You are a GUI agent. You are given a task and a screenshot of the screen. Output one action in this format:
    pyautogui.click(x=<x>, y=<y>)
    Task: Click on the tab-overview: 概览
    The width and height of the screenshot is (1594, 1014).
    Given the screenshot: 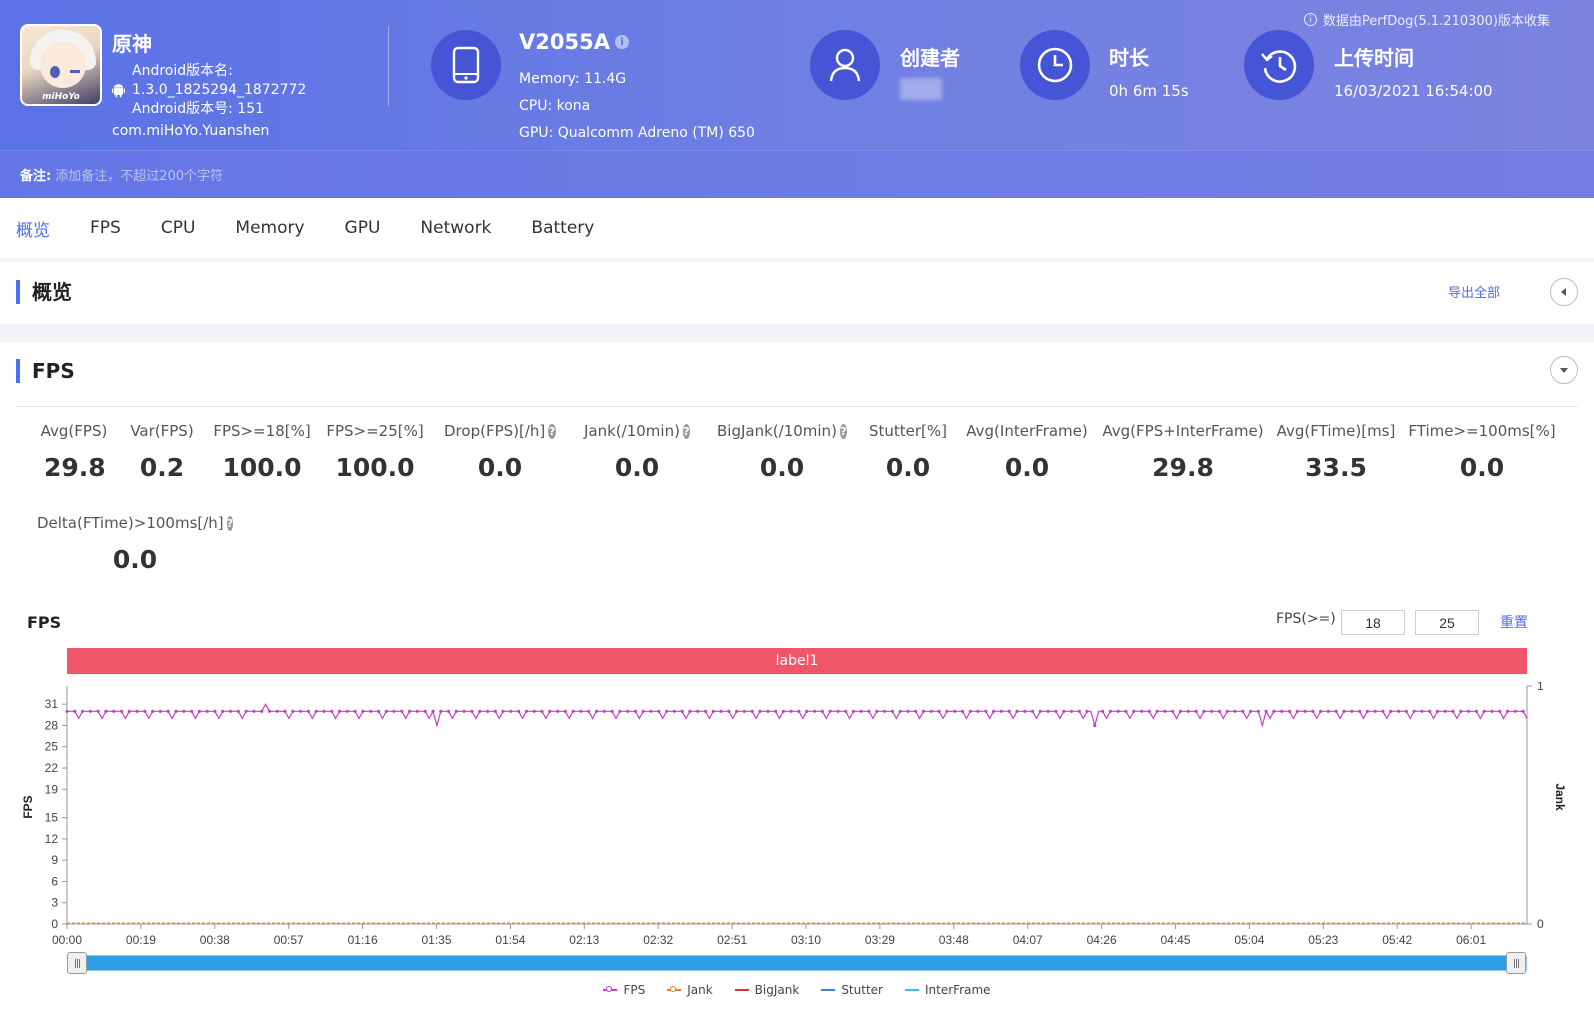 What is the action you would take?
    pyautogui.click(x=33, y=230)
    